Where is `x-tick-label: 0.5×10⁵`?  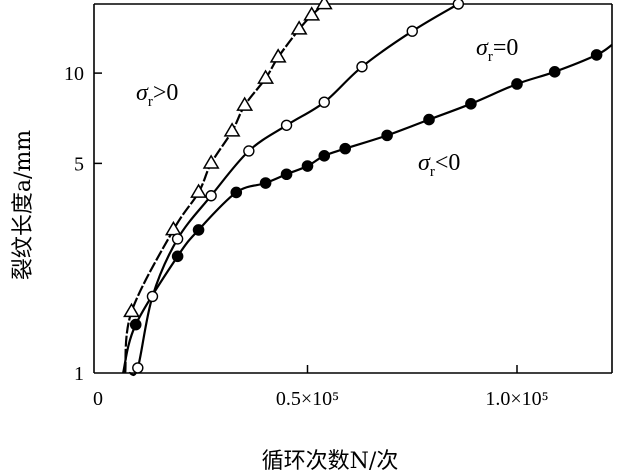 x-tick-label: 0.5×10⁵ is located at coordinates (307, 399).